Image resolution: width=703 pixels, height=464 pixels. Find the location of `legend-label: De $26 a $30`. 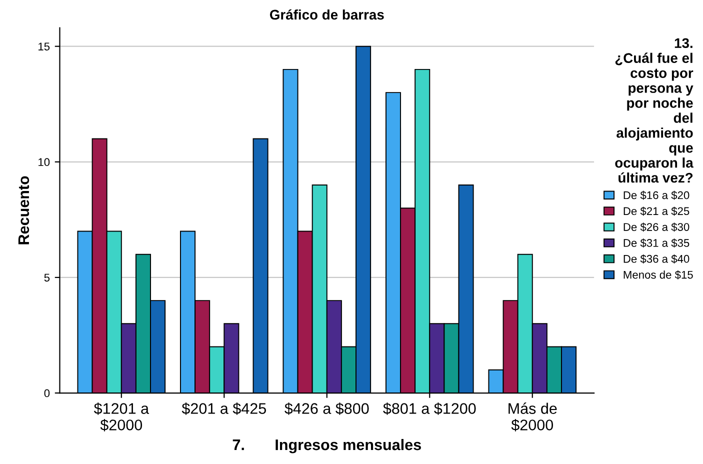

legend-label: De $26 a $30 is located at coordinates (657, 227).